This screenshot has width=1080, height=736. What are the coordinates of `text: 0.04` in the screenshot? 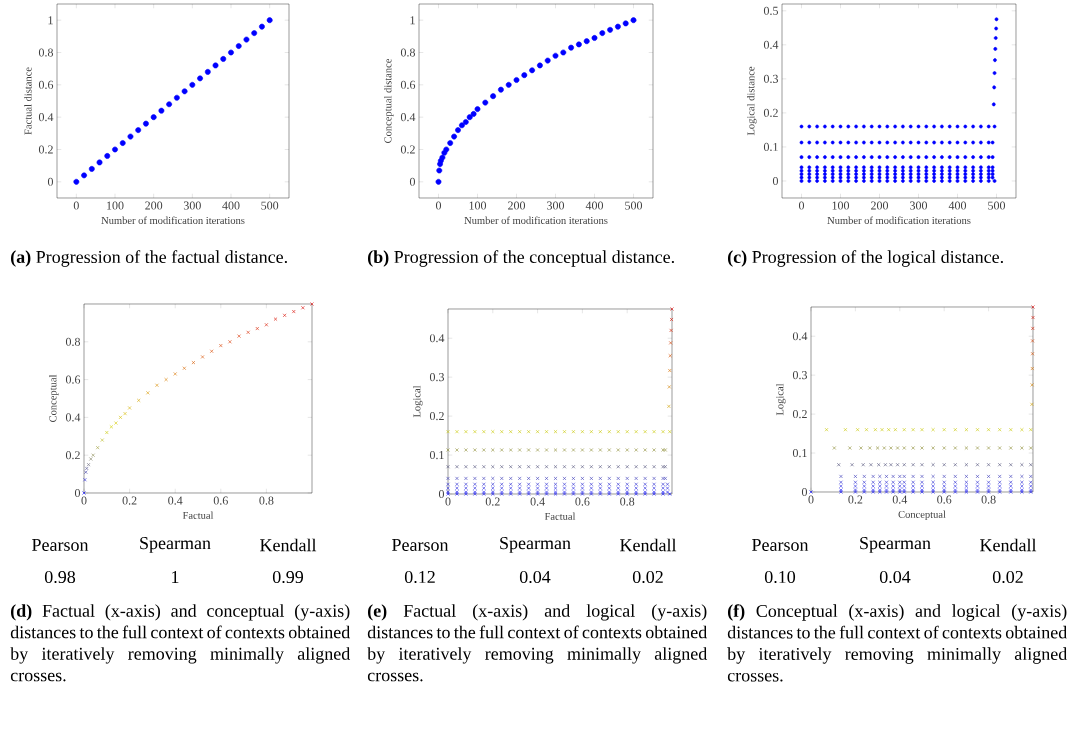 It's located at (895, 577).